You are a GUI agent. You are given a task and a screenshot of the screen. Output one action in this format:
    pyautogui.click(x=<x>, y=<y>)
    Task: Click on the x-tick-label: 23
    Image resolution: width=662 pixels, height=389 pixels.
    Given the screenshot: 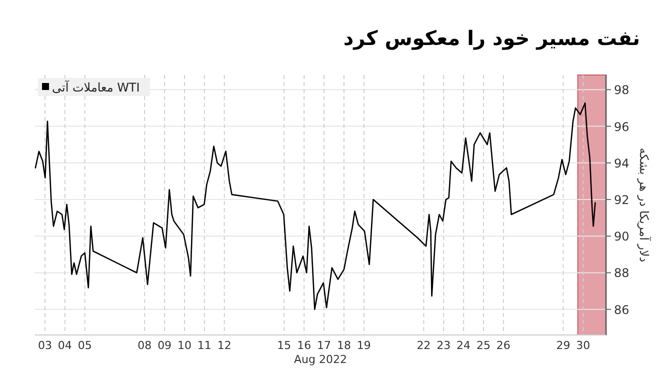 What is the action you would take?
    pyautogui.click(x=443, y=345)
    